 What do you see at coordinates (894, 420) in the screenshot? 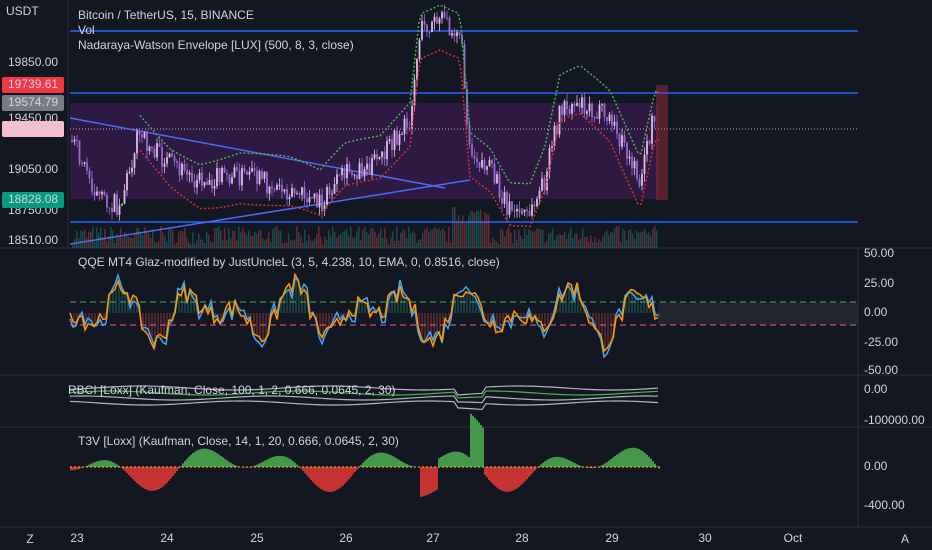
I see `axis-label: -100000.00` at bounding box center [894, 420].